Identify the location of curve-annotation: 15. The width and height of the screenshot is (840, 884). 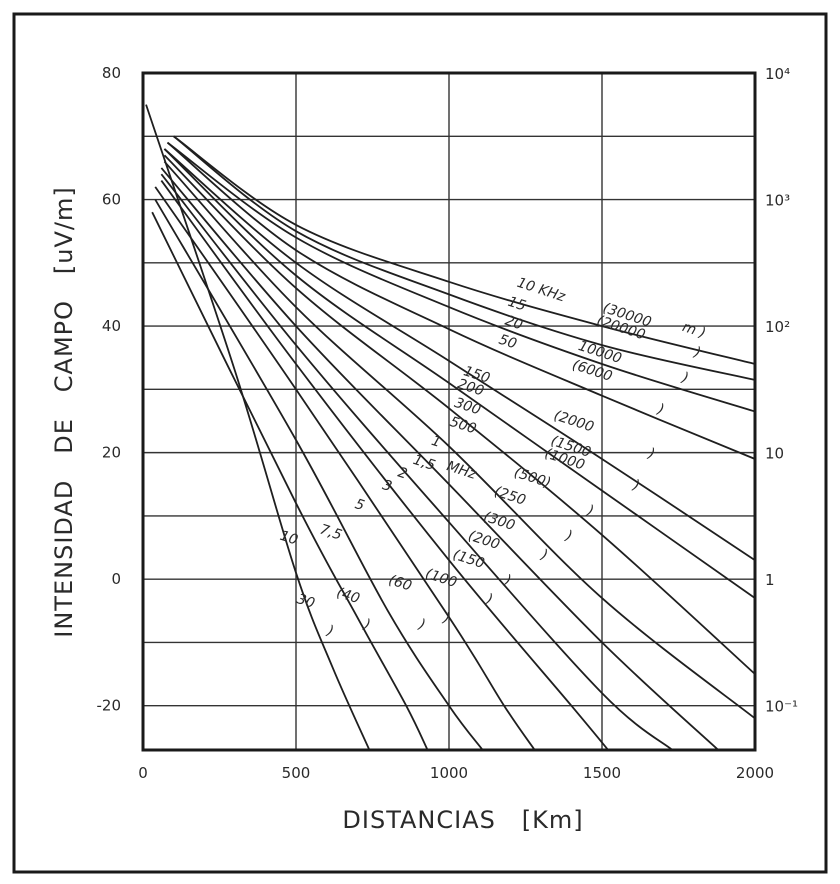
(517, 304).